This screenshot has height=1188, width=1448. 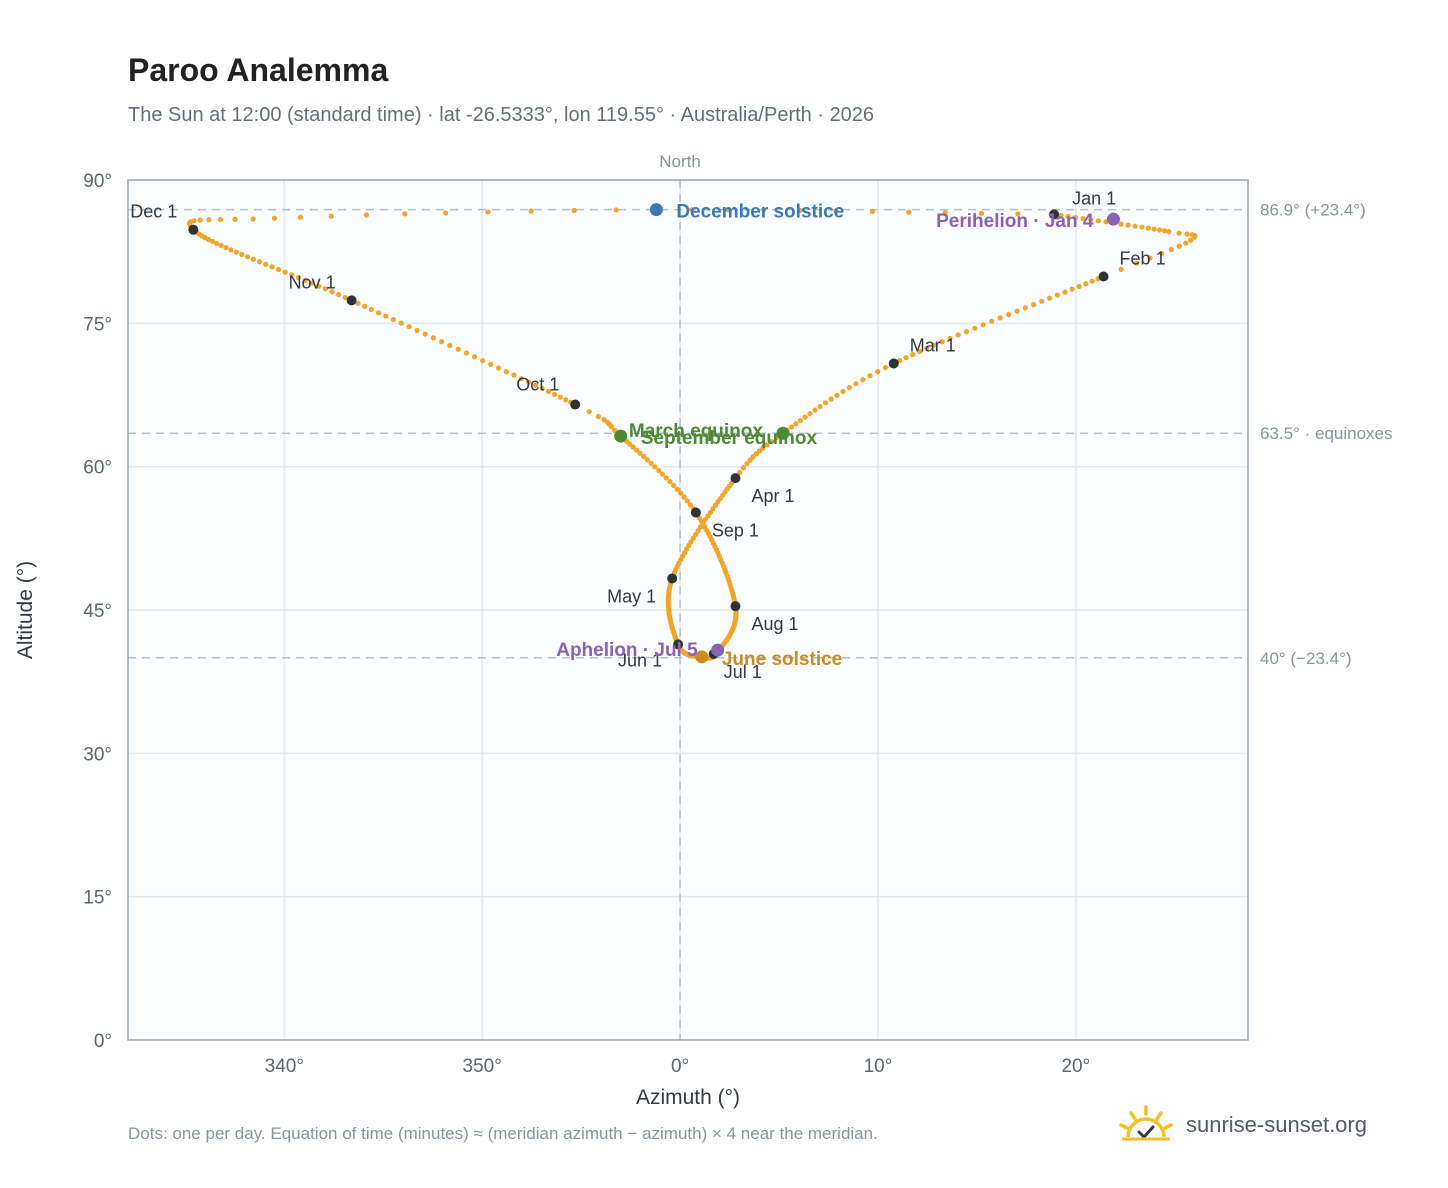 I want to click on y-tick-label: 90°, so click(x=97, y=181).